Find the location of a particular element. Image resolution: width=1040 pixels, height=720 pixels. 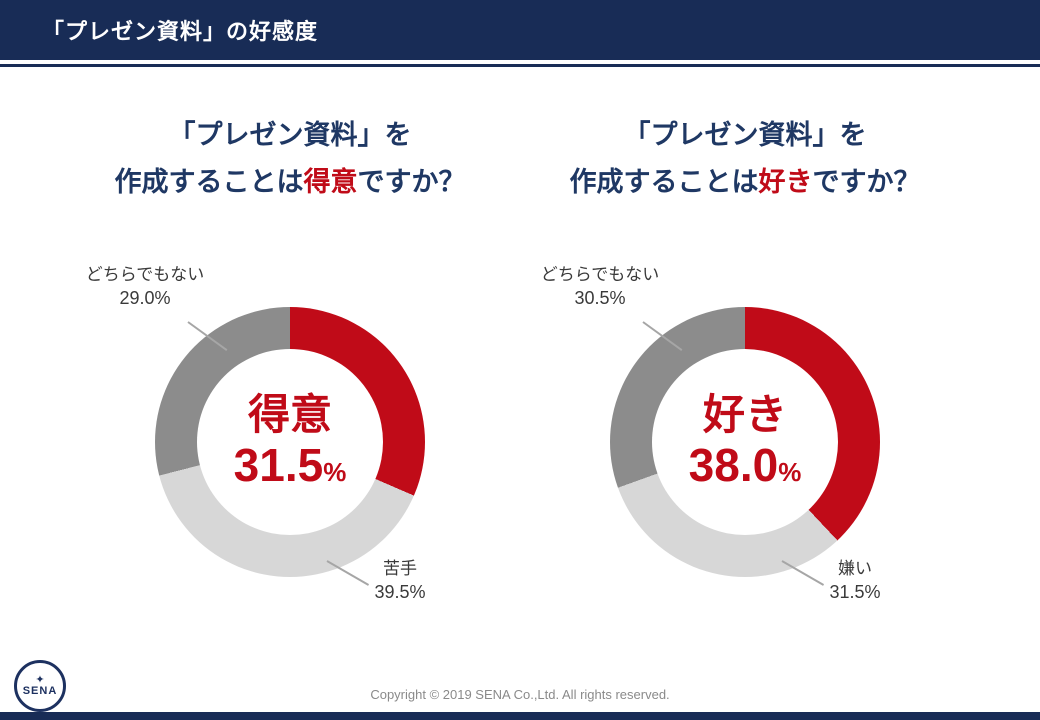

question-title-left: 「プレゼン資料」を 作成することは得意ですか？ is located at coordinates (290, 159).